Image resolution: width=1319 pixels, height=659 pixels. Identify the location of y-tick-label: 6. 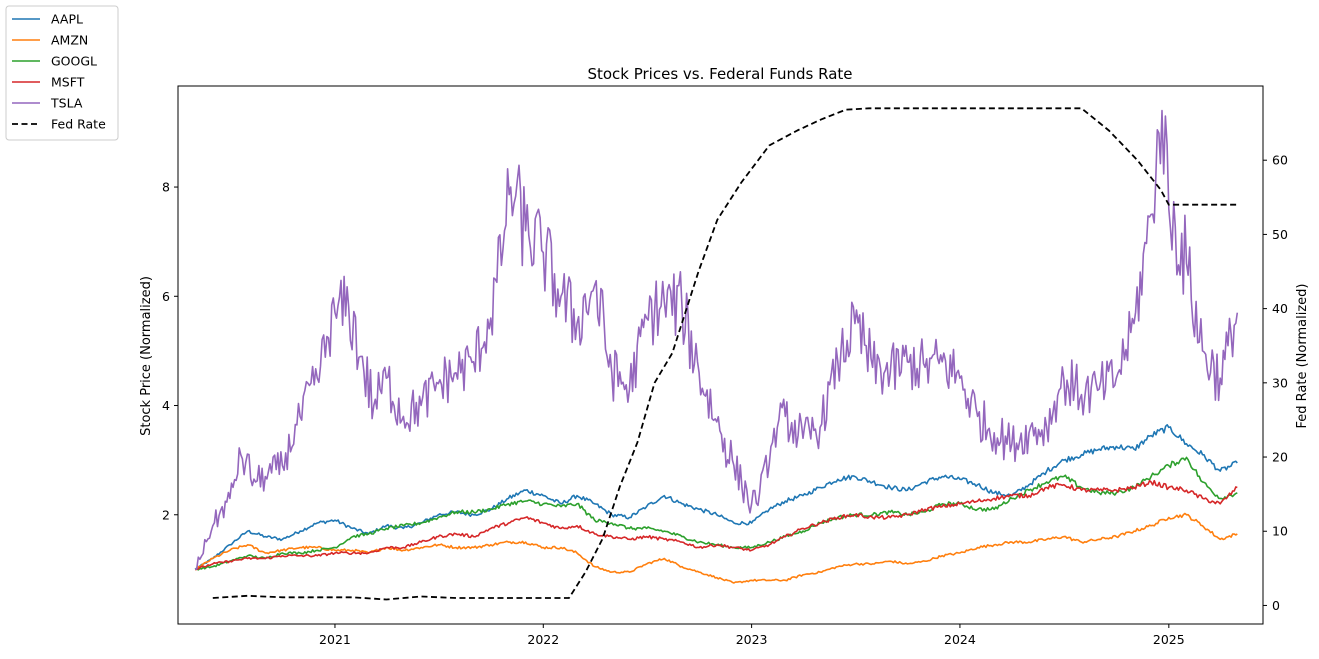
(166, 296).